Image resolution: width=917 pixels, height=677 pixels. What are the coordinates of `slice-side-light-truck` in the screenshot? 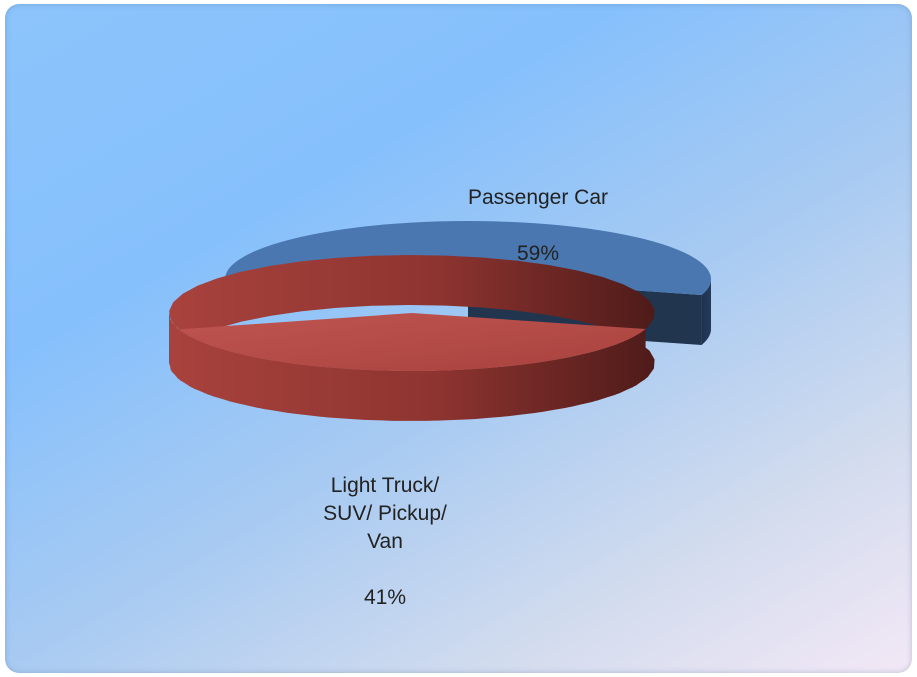 It's located at (412, 338).